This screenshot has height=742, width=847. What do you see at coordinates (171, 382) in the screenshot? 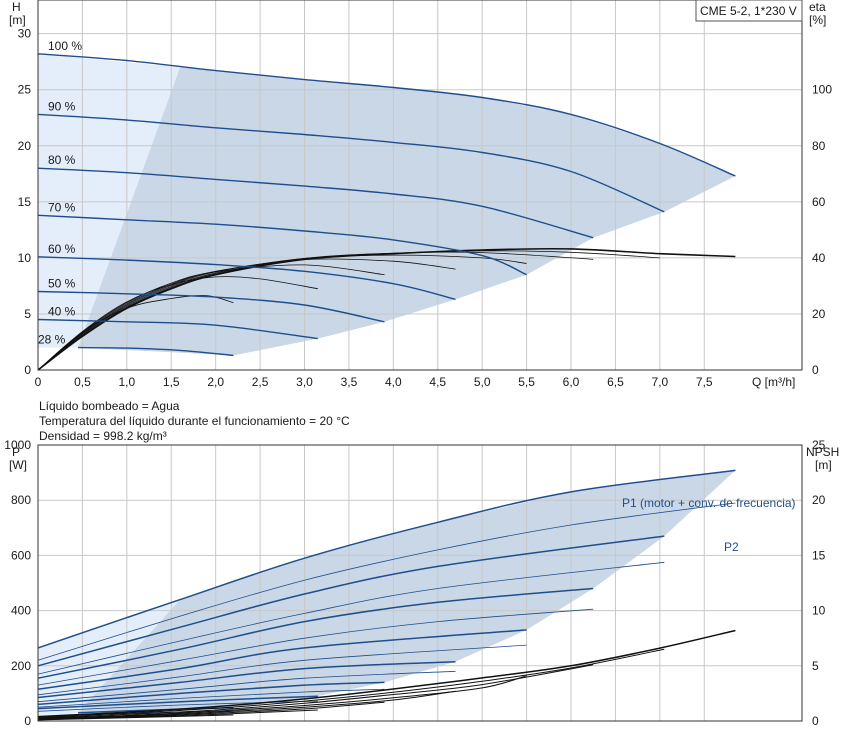
I see `top-x-tick-label: 1,5` at bounding box center [171, 382].